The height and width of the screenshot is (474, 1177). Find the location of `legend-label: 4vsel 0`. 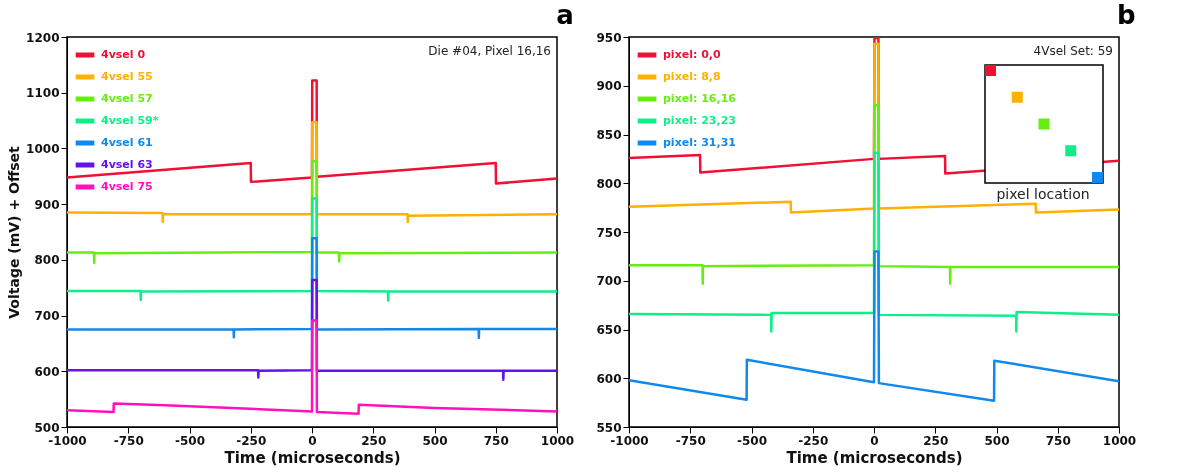

legend-label: 4vsel 0 is located at coordinates (123, 54).